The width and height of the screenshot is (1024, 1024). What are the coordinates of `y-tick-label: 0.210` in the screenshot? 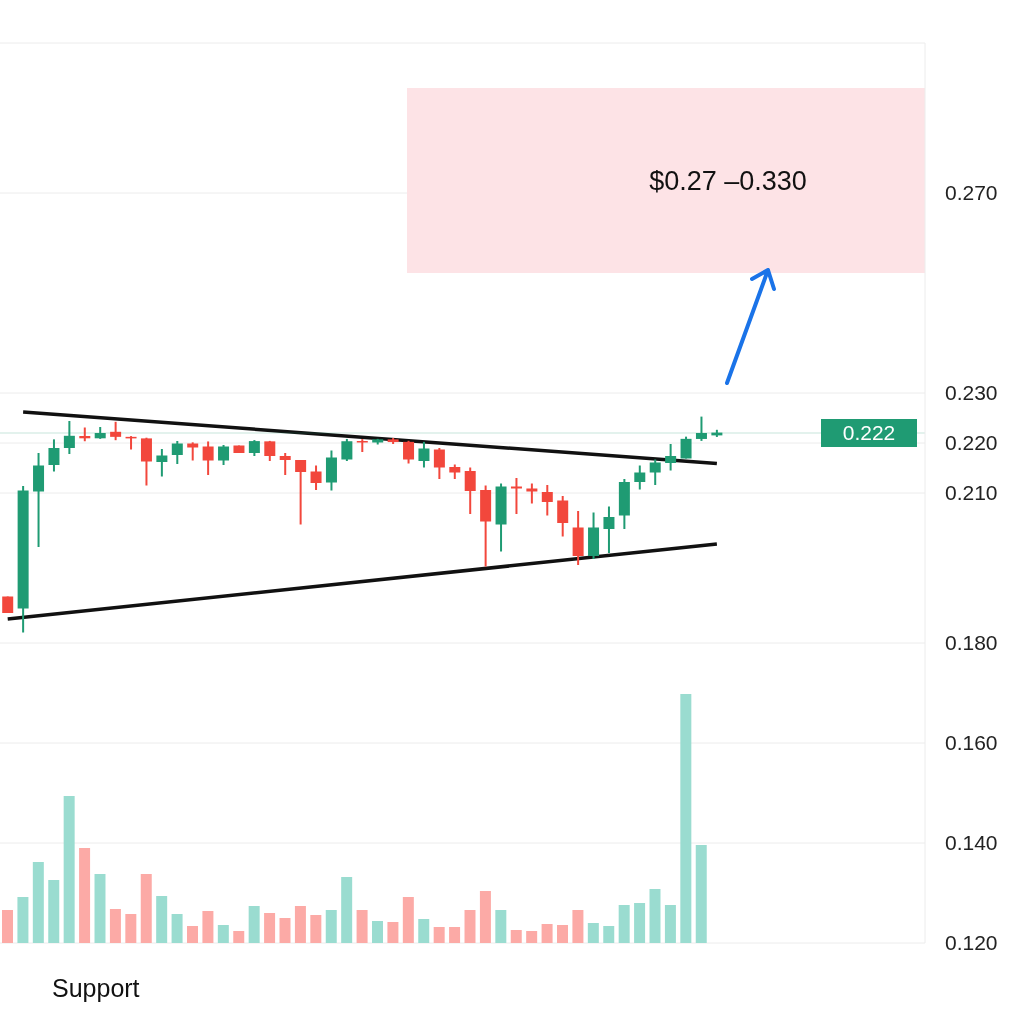 It's located at (971, 493).